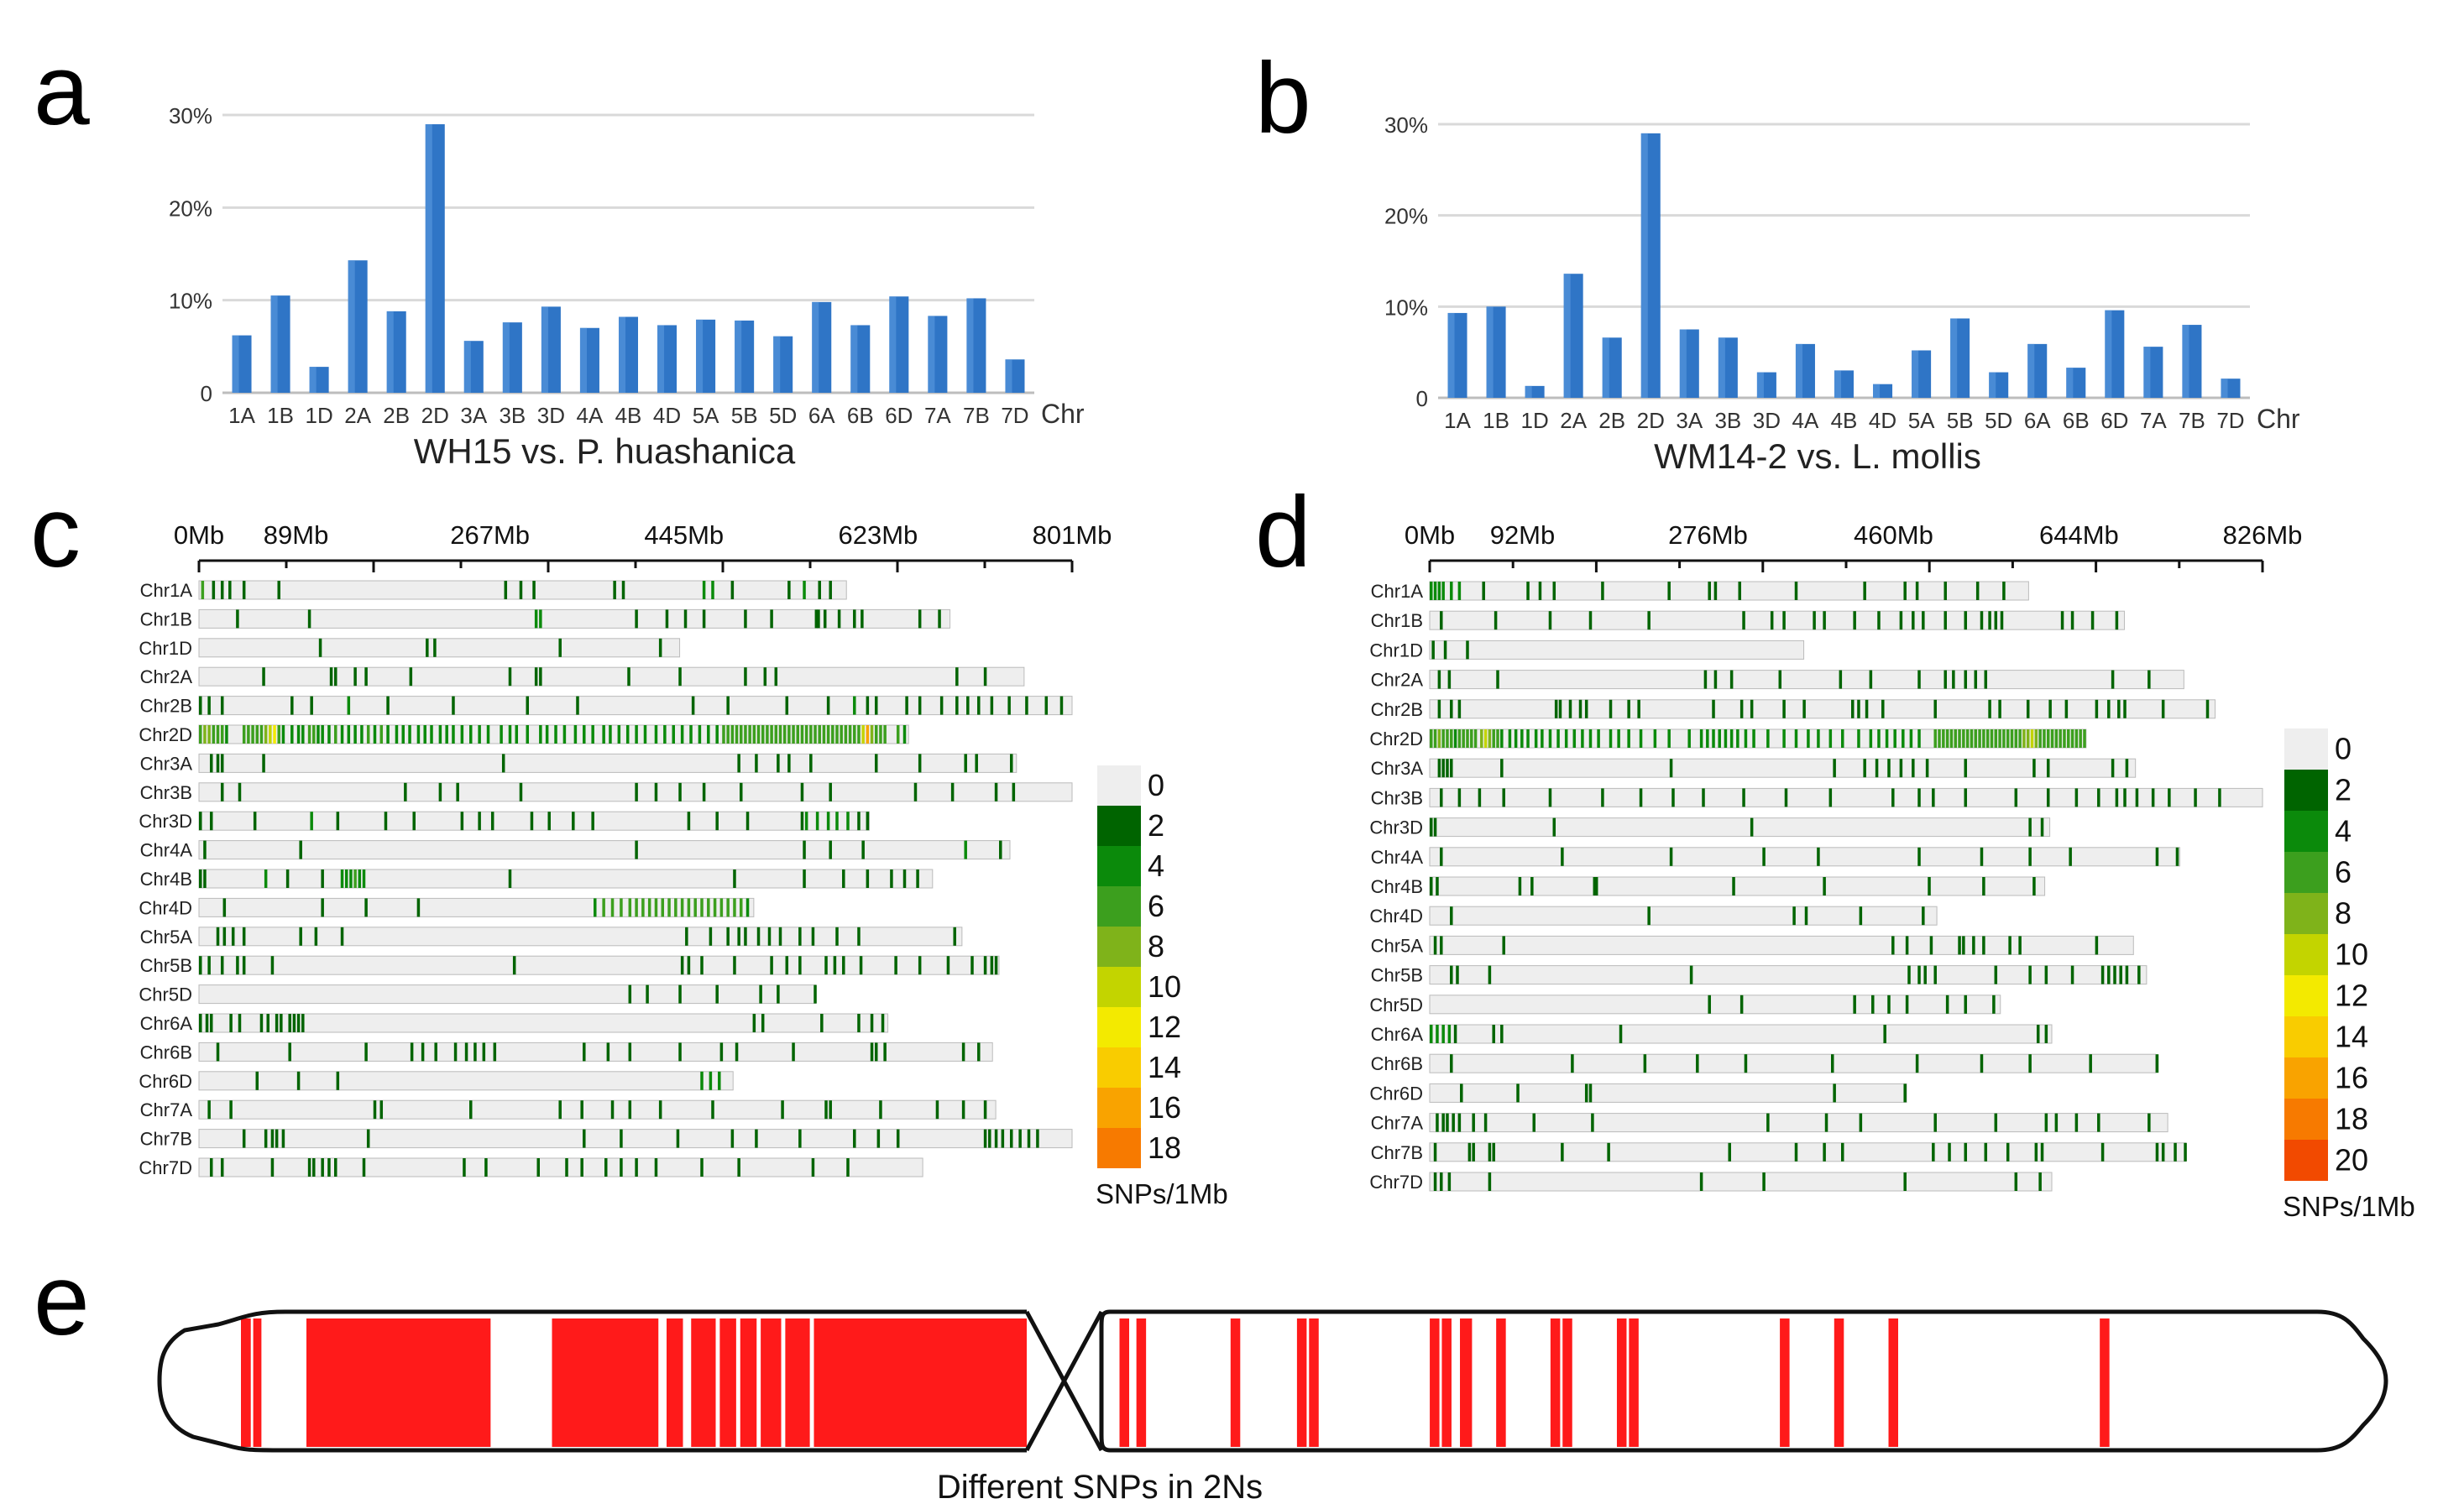  Describe the element at coordinates (2351, 1160) in the screenshot. I see `legend-value: 20` at that location.